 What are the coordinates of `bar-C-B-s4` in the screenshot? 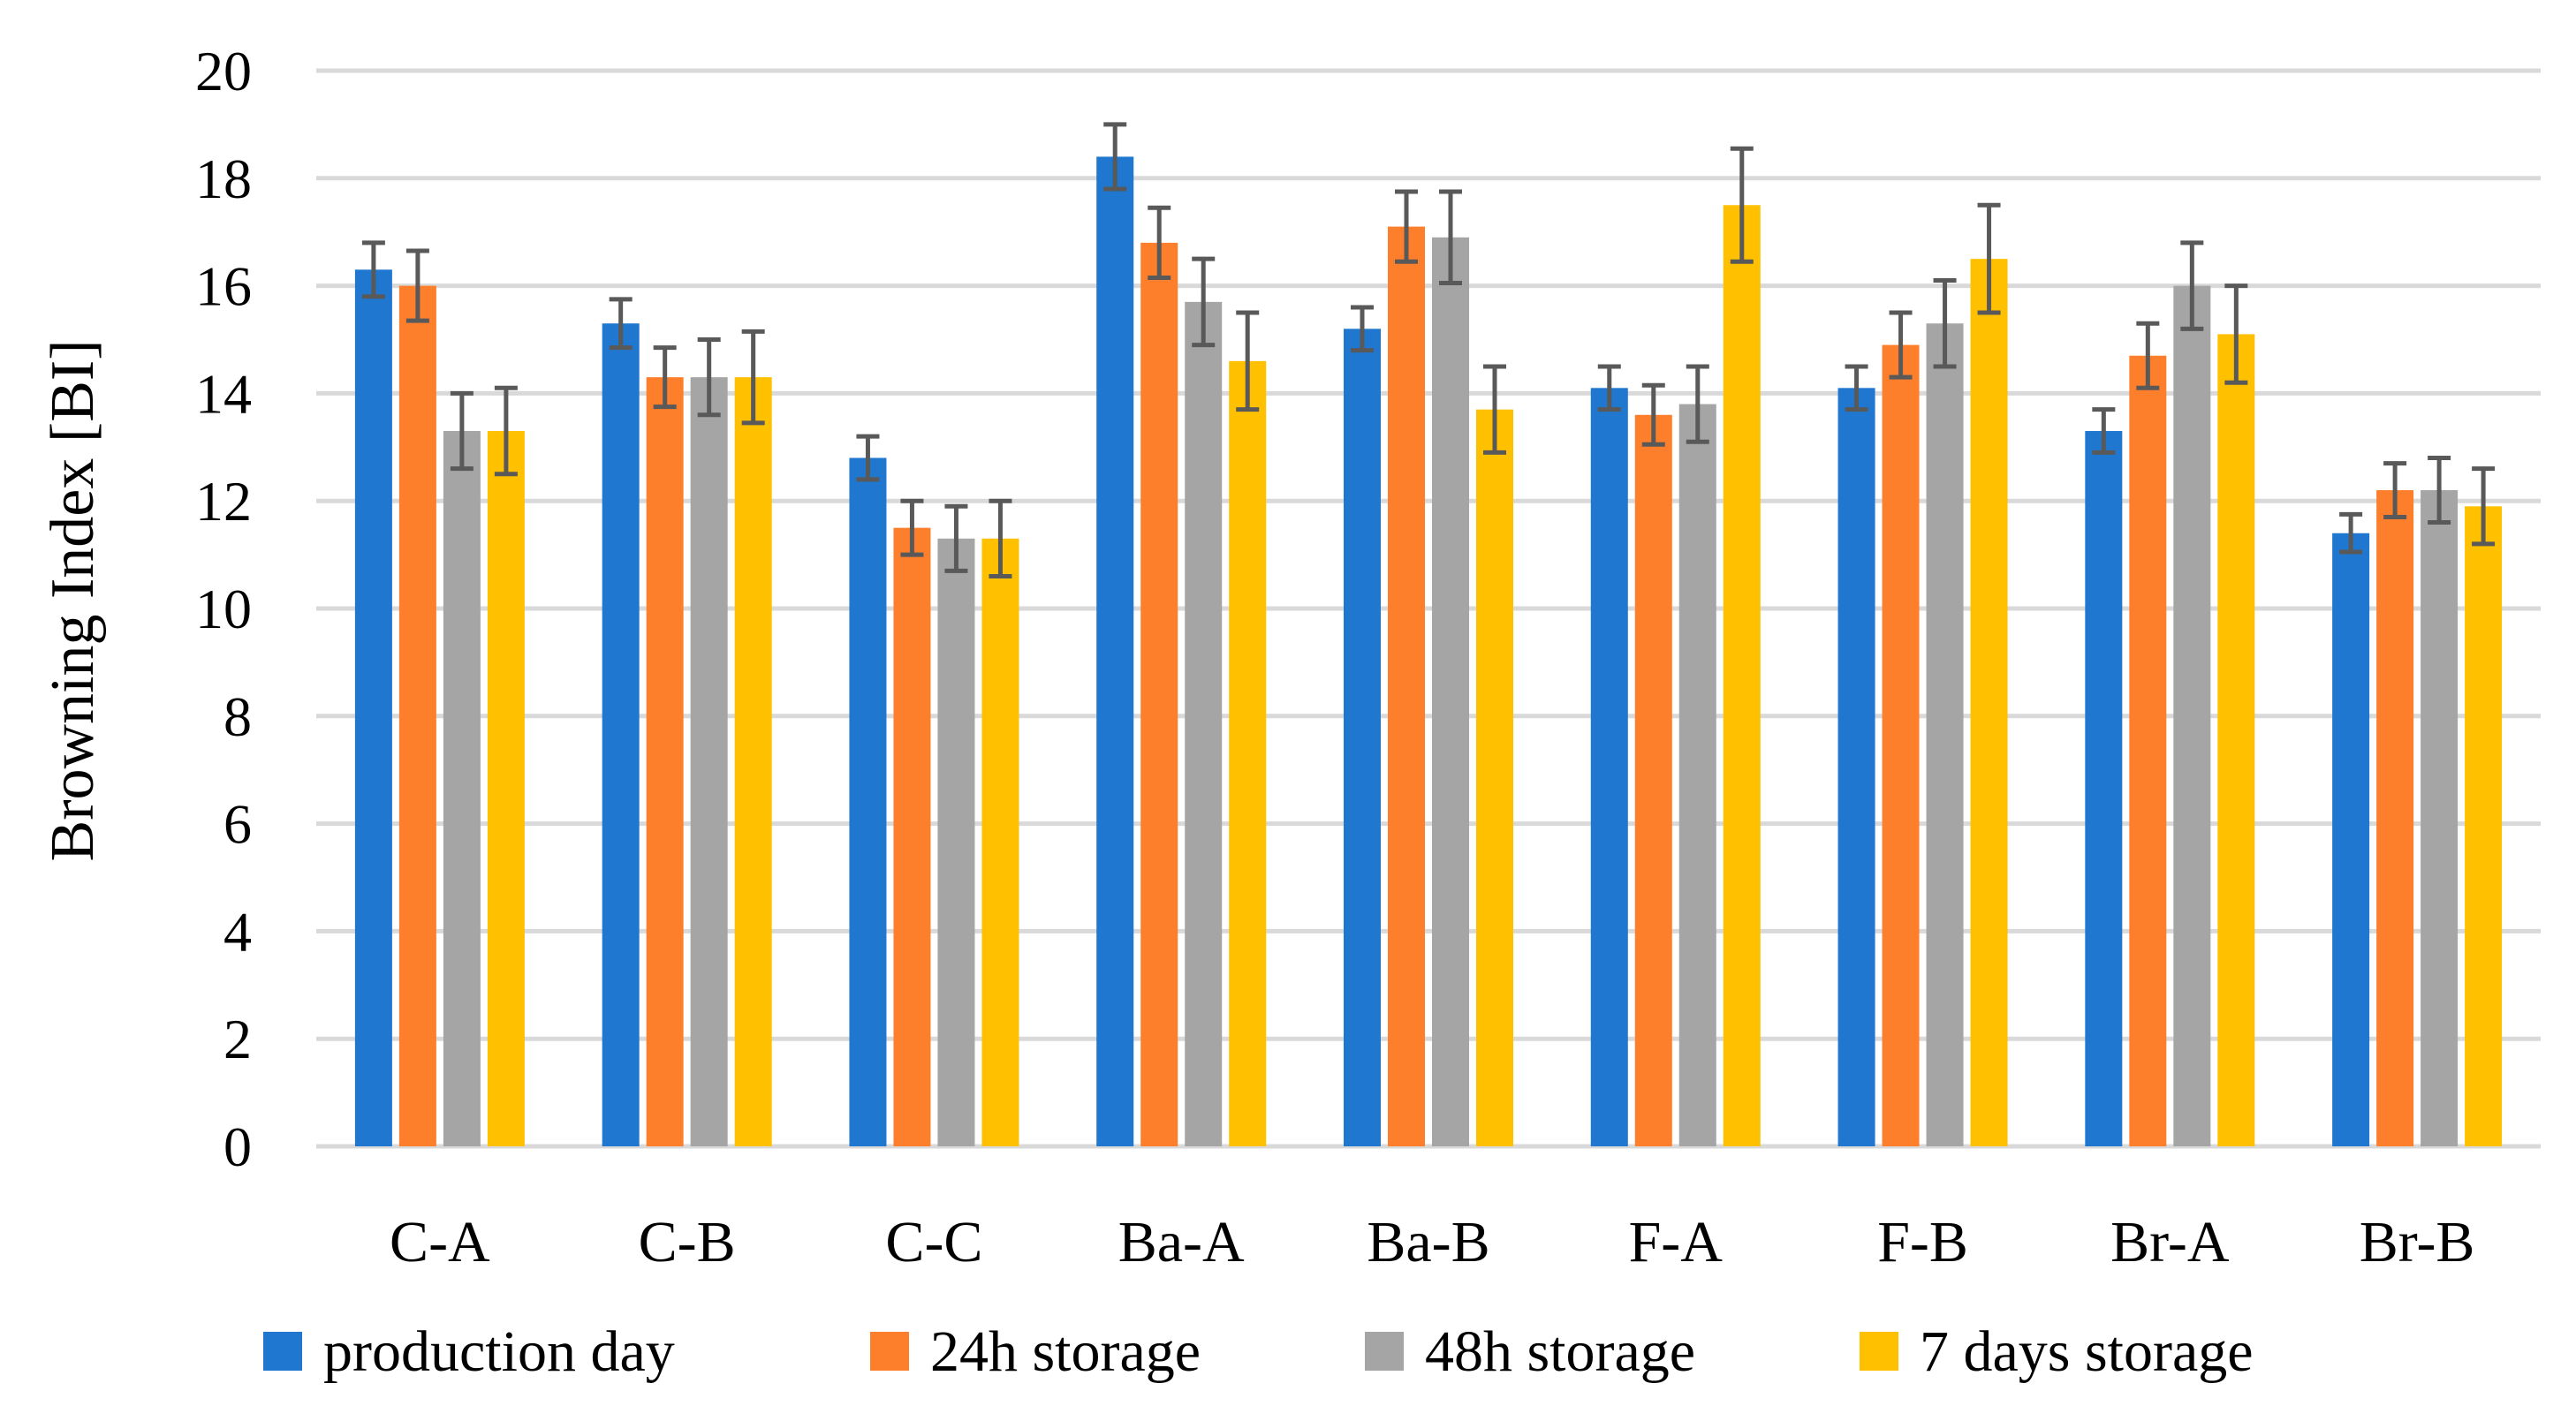 It's located at (753, 761).